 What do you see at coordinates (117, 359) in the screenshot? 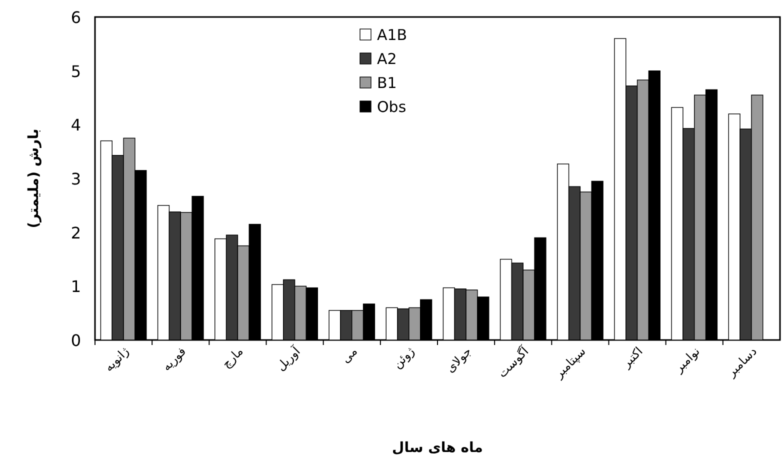
I see `x-tick-label: ژانویه` at bounding box center [117, 359].